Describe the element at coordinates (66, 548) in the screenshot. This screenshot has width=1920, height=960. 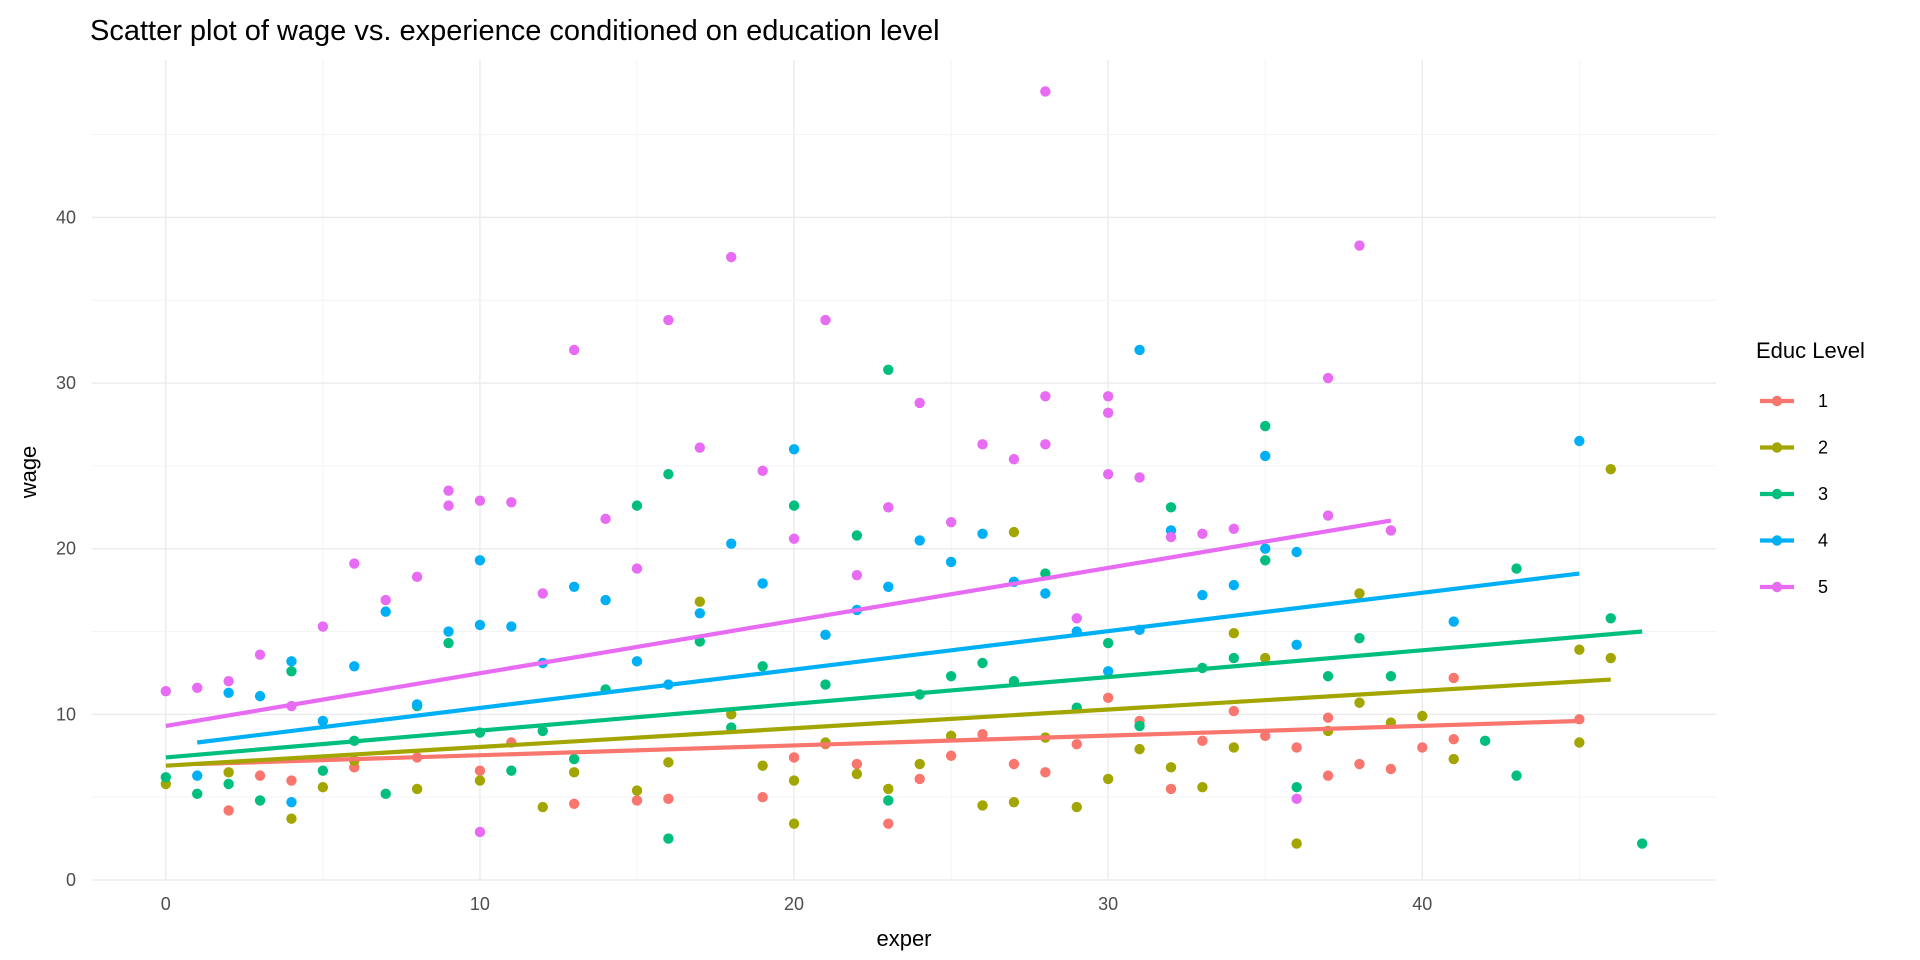
I see `y-tick-labels: 0 10 20 30 40` at that location.